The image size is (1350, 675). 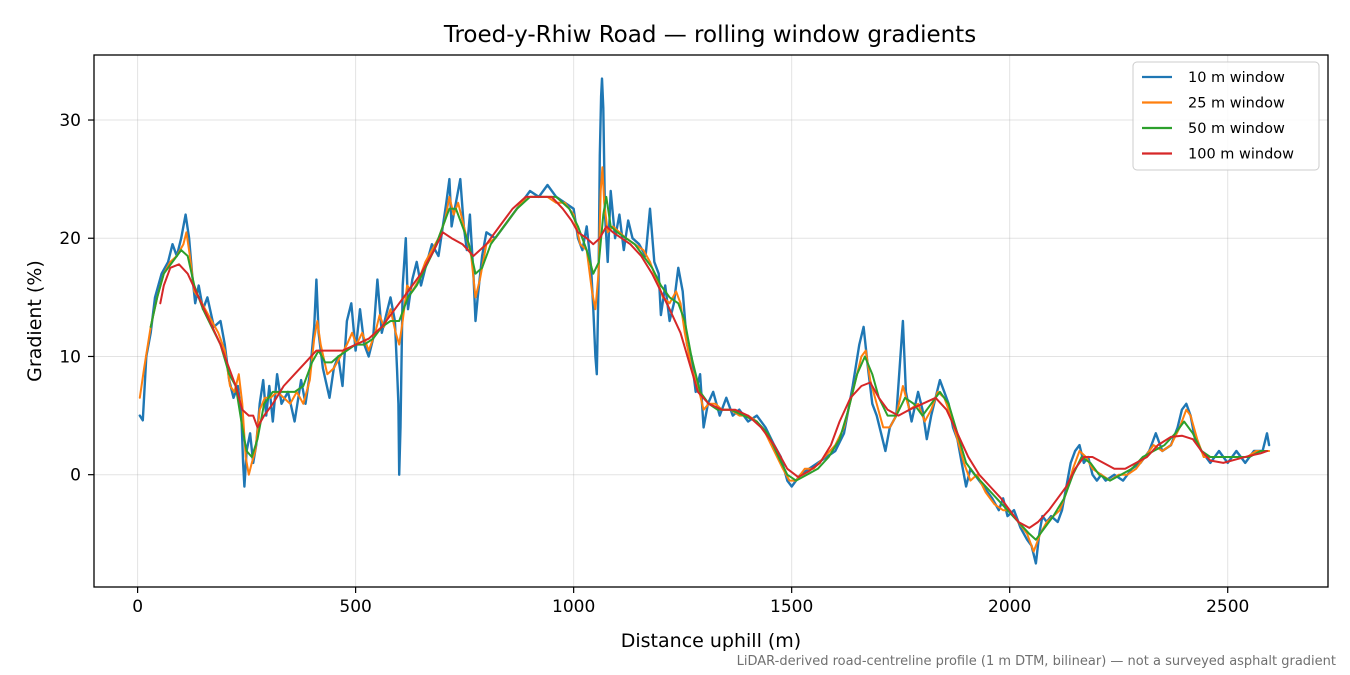 What do you see at coordinates (1241, 155) in the screenshot?
I see `legend-label: 100 m window` at bounding box center [1241, 155].